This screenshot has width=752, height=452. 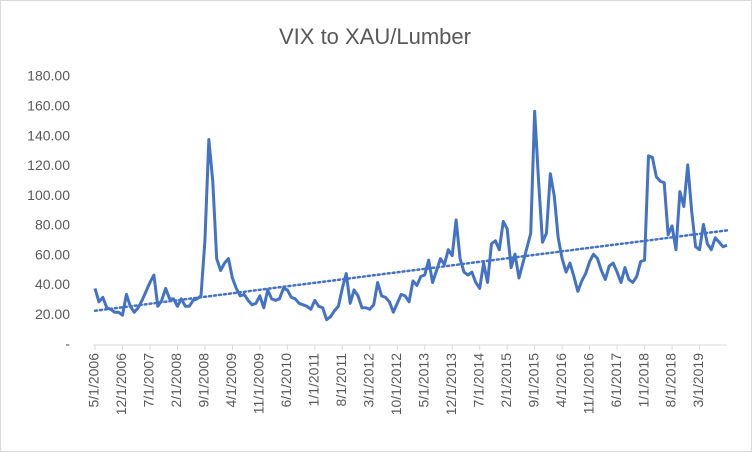 What do you see at coordinates (48, 76) in the screenshot?
I see `y-tick-label: 180.00` at bounding box center [48, 76].